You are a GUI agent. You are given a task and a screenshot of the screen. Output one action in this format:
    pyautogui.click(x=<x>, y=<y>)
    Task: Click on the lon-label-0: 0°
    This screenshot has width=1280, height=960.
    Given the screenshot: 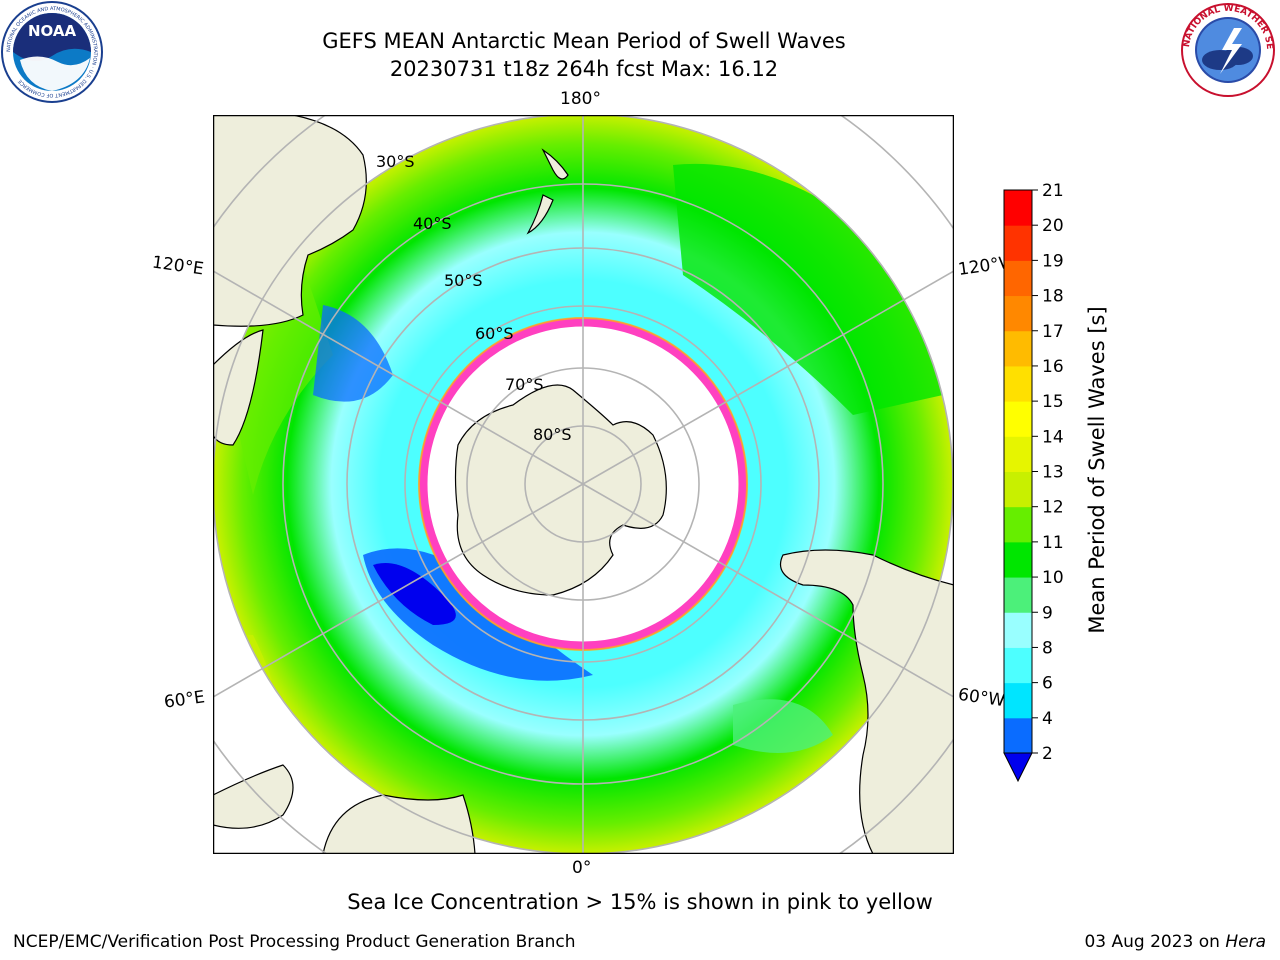 What is the action you would take?
    pyautogui.click(x=582, y=868)
    